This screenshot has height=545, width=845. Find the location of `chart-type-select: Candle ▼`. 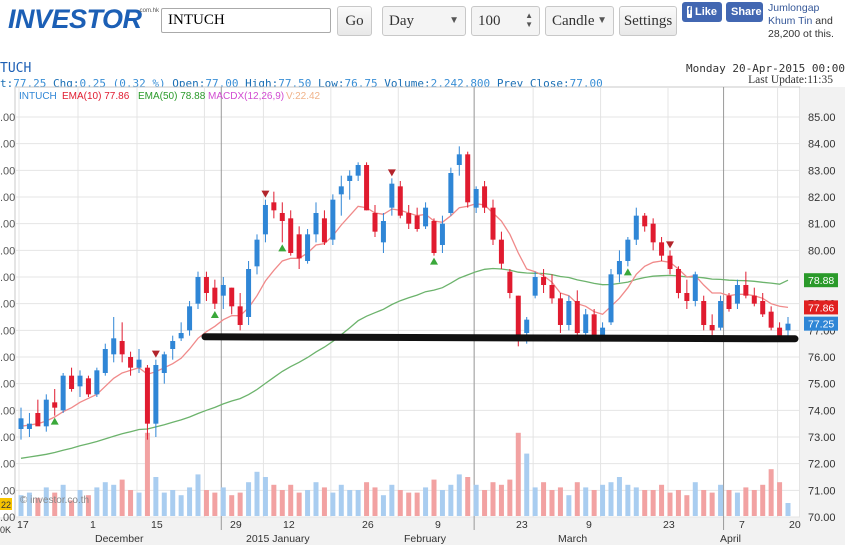

chart-type-select: Candle ▼ is located at coordinates (579, 21).